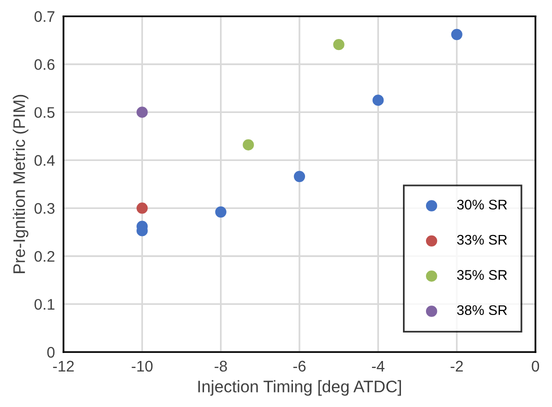 This screenshot has height=407, width=552. What do you see at coordinates (220, 366) in the screenshot?
I see `x-tick-label: -8` at bounding box center [220, 366].